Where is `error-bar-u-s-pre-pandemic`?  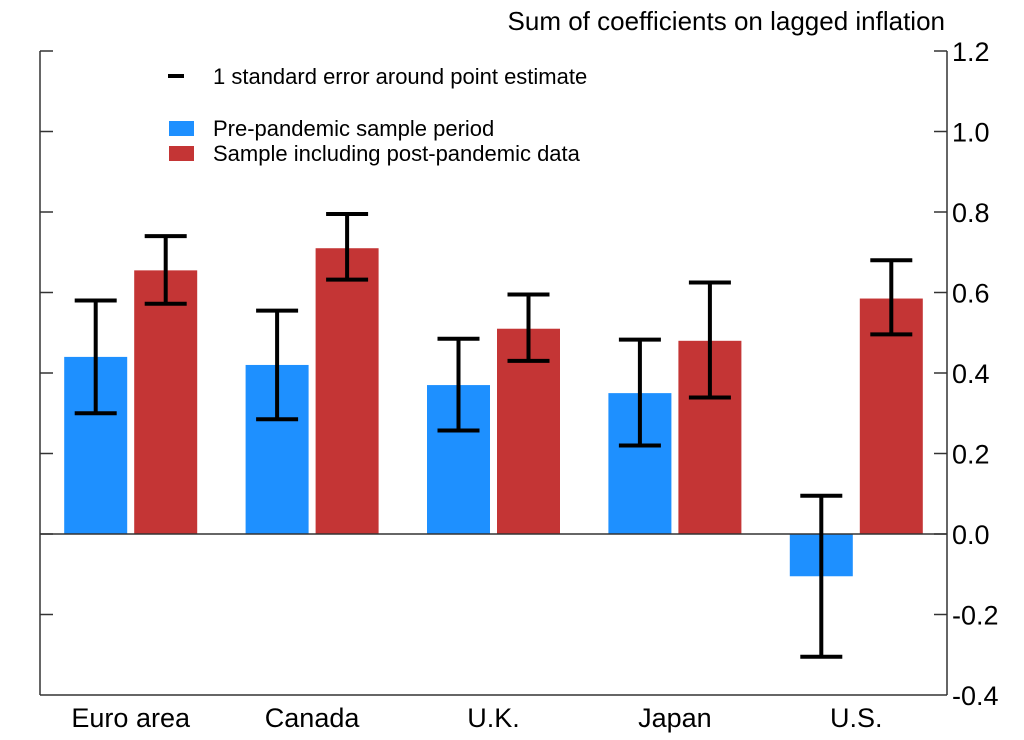
error-bar-u-s-pre-pandemic is located at coordinates (821, 576).